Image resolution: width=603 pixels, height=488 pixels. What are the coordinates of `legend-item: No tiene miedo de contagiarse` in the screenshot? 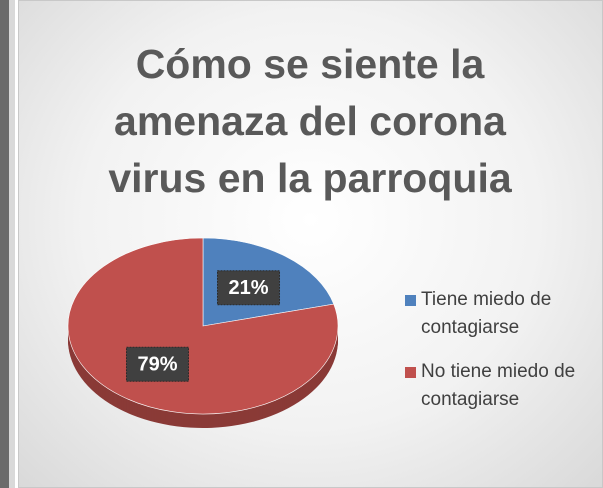 It's located at (495, 386).